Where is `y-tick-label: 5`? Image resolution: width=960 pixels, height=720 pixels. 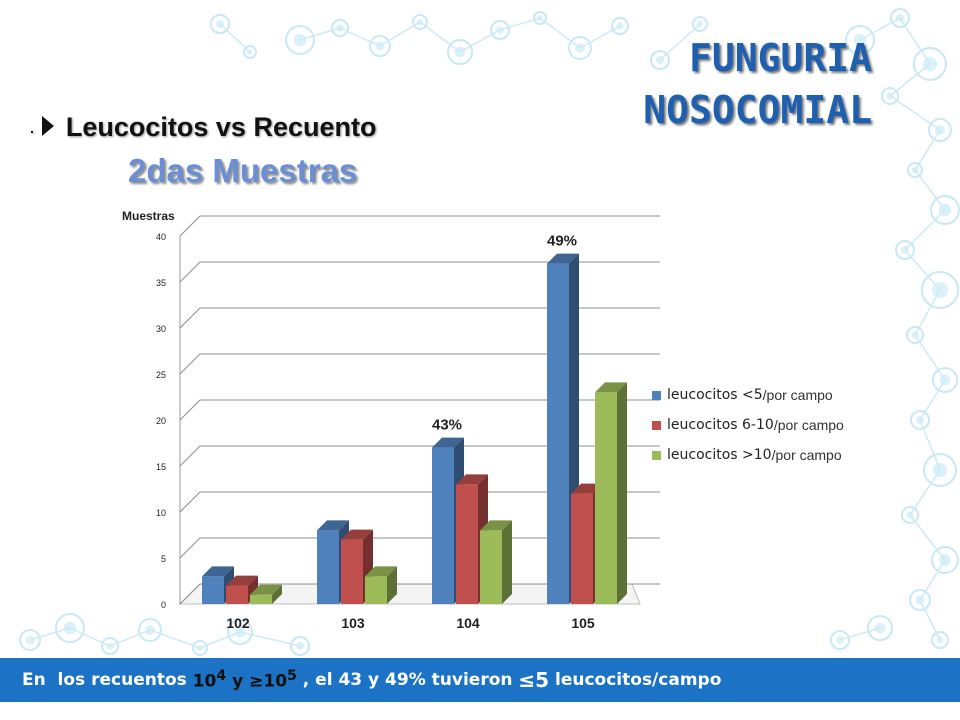 y-tick-label: 5 is located at coordinates (163, 559).